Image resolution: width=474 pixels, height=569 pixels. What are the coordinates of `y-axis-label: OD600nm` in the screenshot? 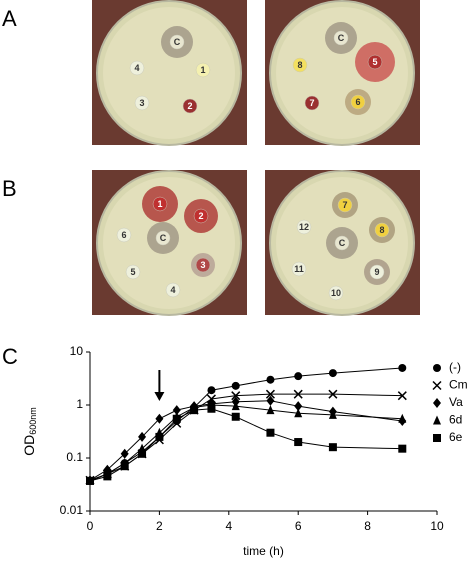 It's located at (30, 431).